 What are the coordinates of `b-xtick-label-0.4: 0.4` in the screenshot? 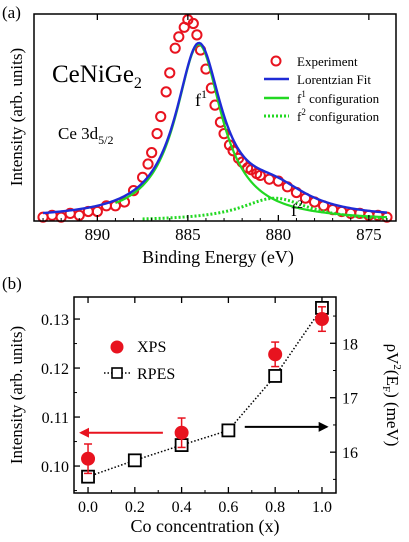 It's located at (182, 507).